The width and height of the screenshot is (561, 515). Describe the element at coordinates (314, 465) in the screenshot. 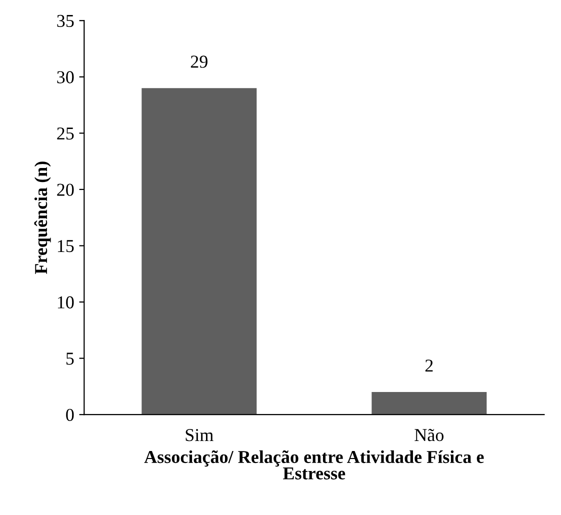

I see `x-axis-title: Associação/ Relação entre Atividade Física e Estresse` at that location.